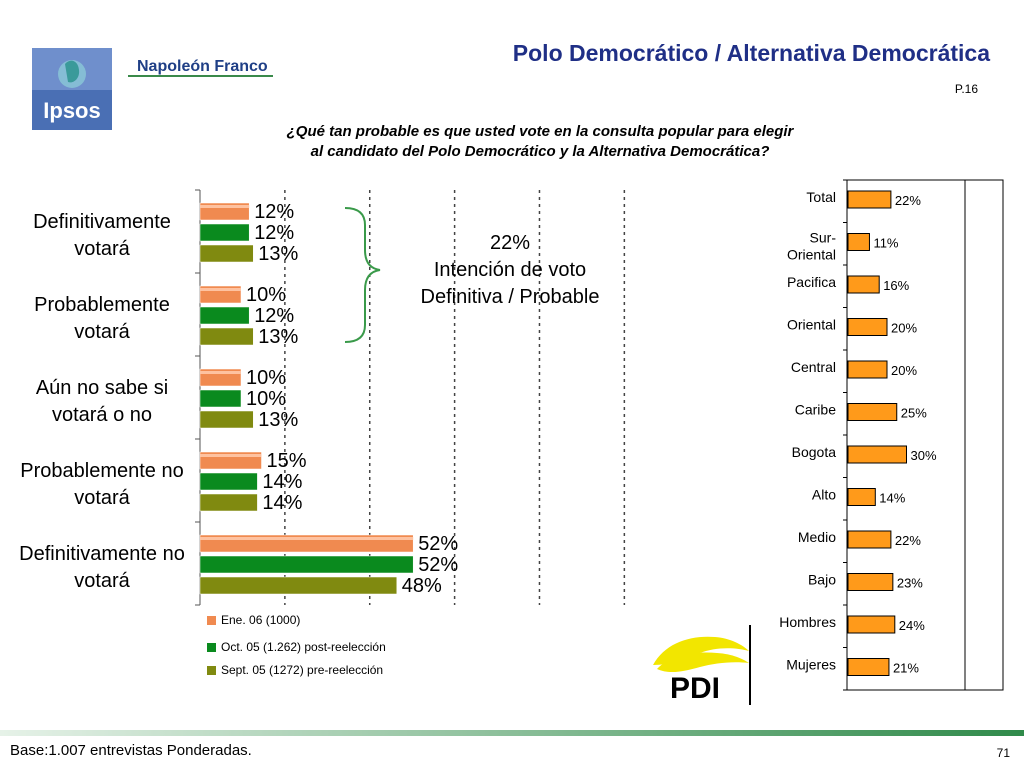  I want to click on ipsos-logo: Ipsos, so click(72, 89).